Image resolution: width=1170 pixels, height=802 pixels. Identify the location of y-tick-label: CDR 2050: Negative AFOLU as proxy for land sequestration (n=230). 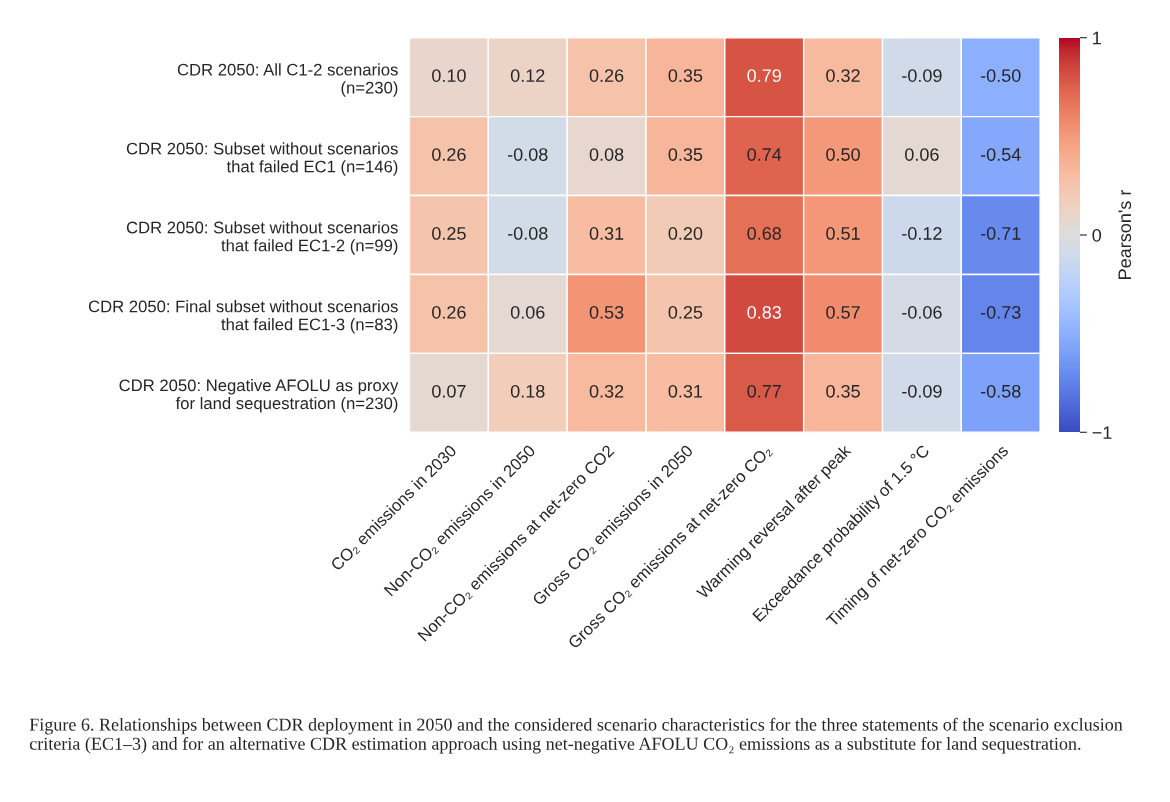
(259, 396).